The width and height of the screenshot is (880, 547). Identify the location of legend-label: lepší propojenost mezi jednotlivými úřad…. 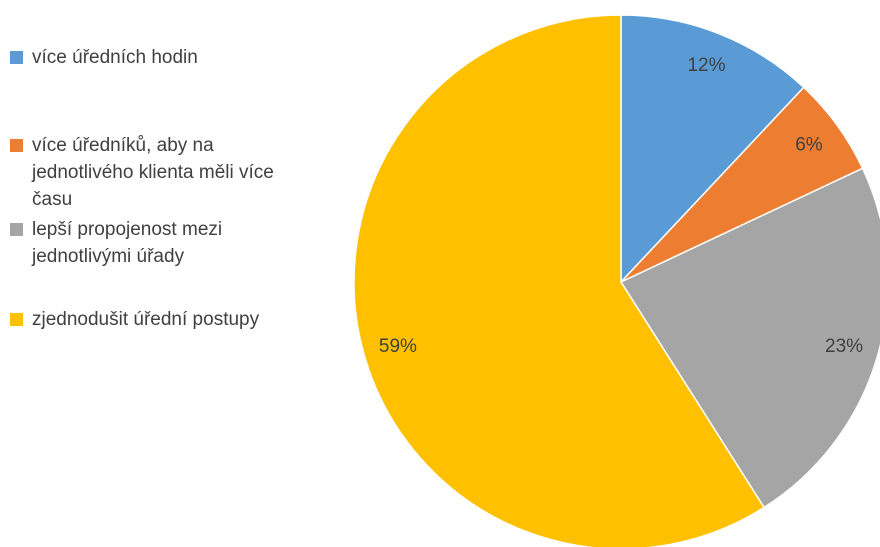
(127, 243).